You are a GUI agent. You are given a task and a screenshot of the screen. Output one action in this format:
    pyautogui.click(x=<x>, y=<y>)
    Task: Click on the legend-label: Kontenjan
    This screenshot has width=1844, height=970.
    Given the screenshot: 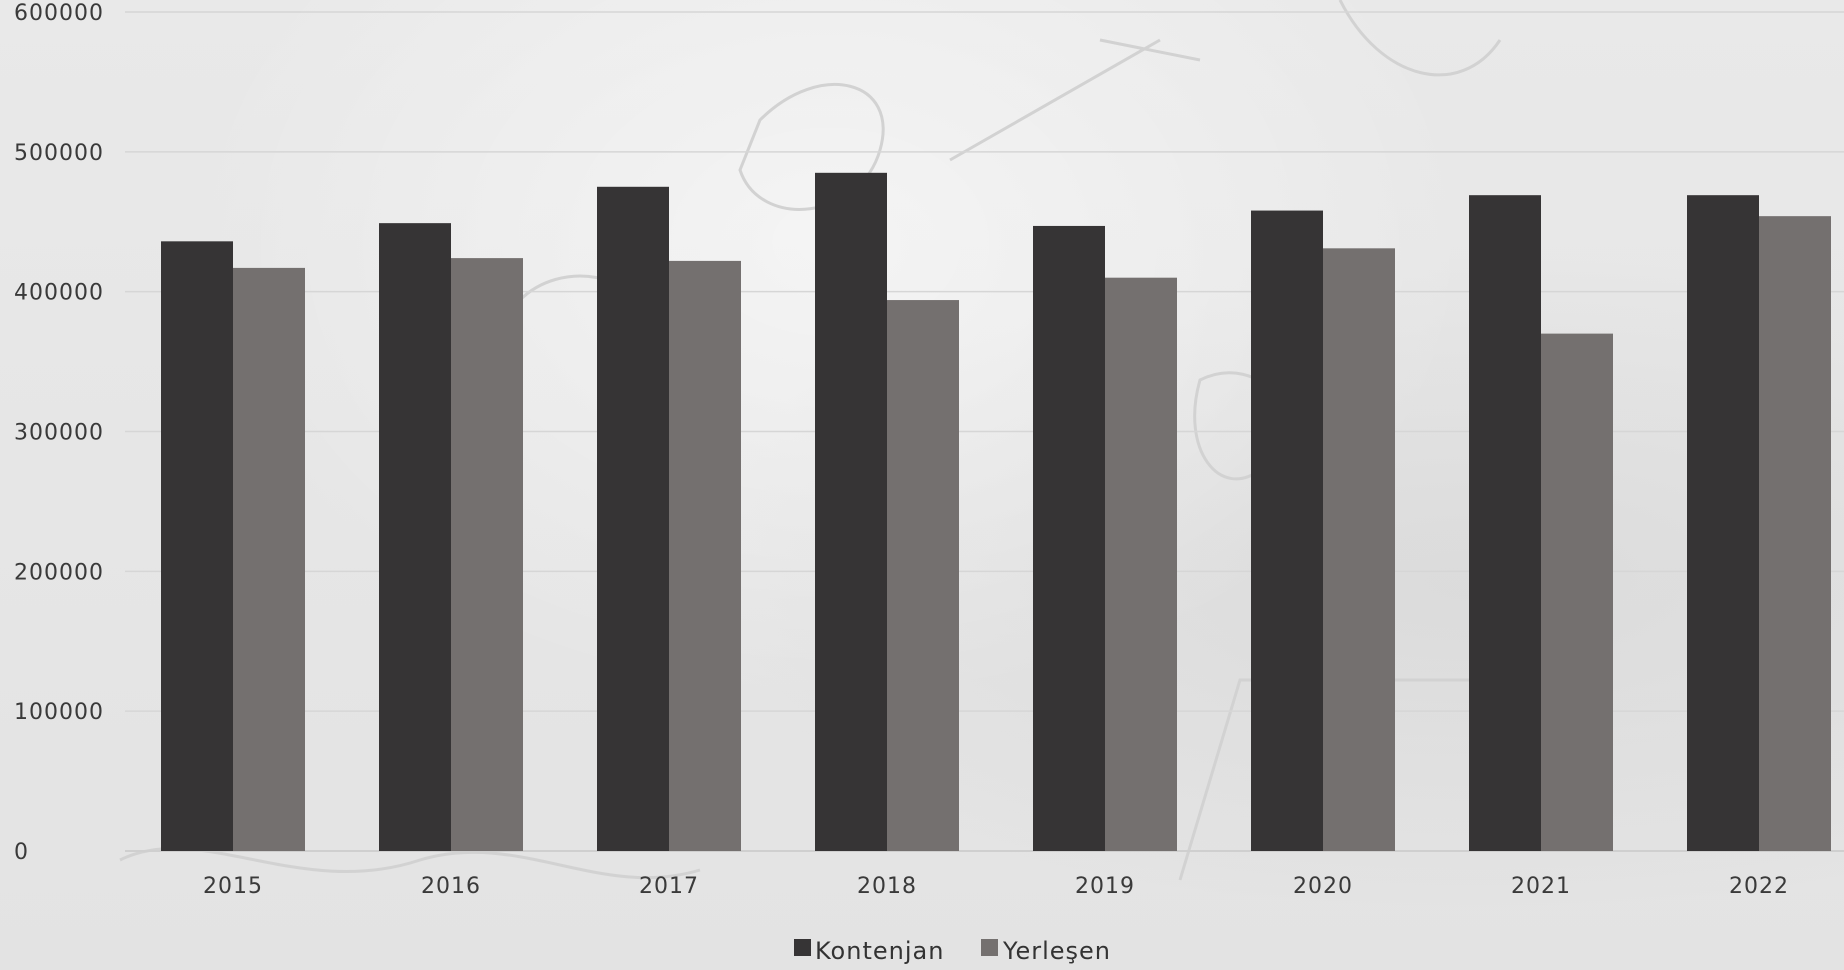 What is the action you would take?
    pyautogui.click(x=879, y=951)
    